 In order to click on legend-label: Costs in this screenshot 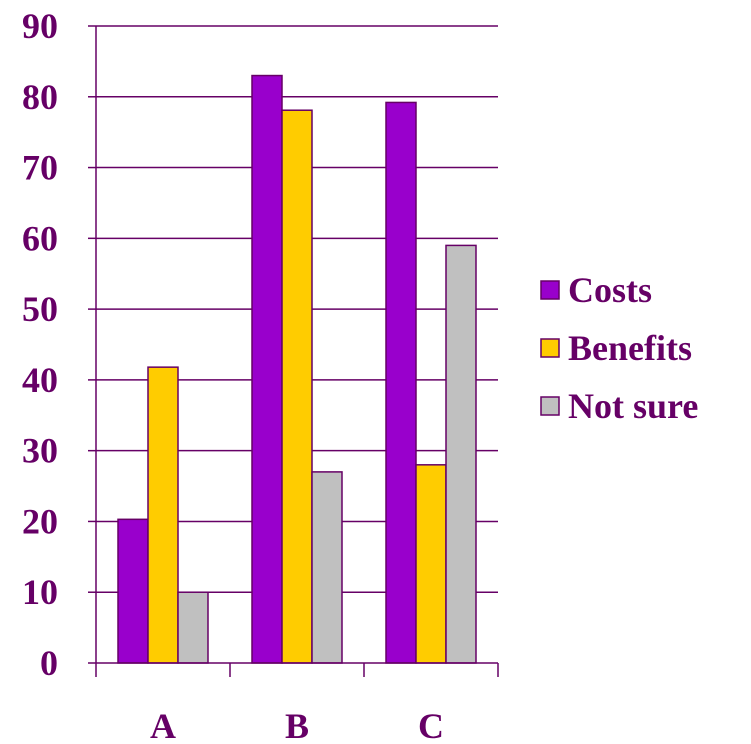, I will do `click(610, 290)`.